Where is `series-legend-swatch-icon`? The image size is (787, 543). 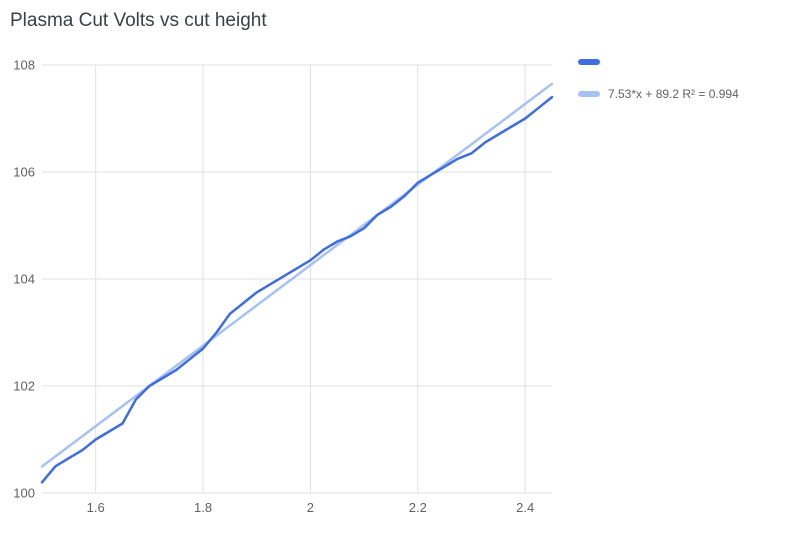
series-legend-swatch-icon is located at coordinates (589, 62).